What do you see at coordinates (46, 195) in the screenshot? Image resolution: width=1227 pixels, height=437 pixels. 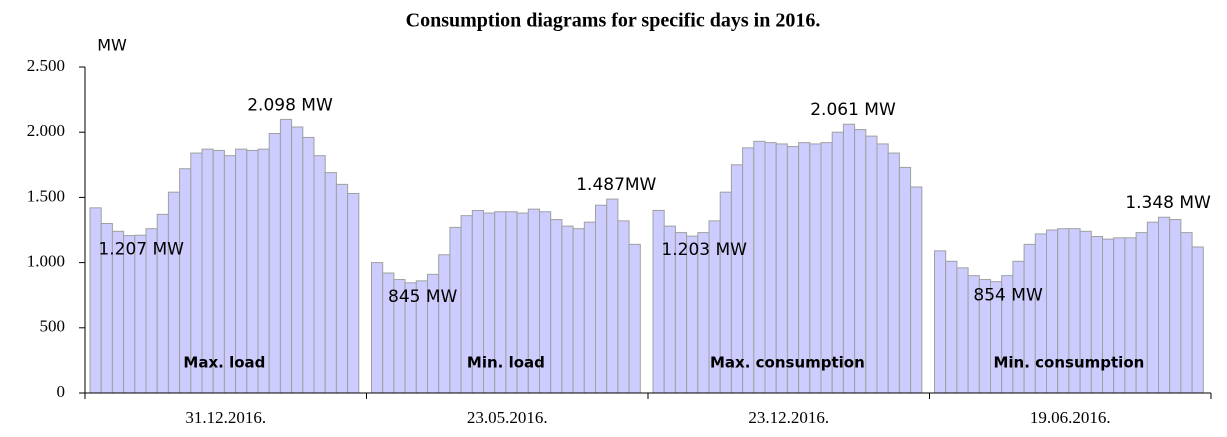 I see `y-tick-label: 1.500` at bounding box center [46, 195].